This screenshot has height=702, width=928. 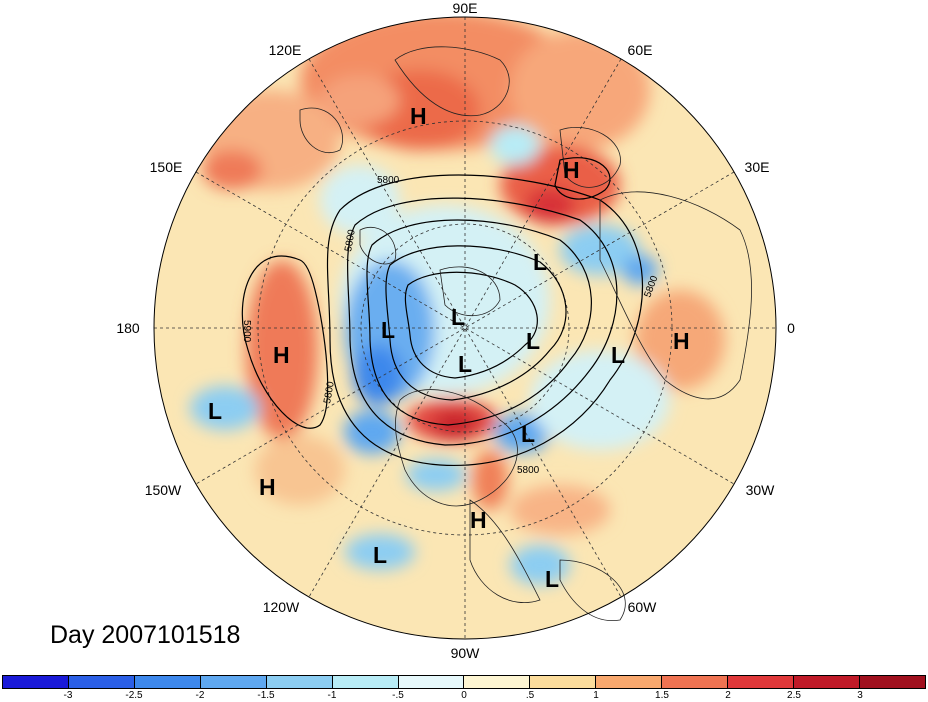 What do you see at coordinates (728, 695) in the screenshot?
I see `colorbar-tick-label: 2` at bounding box center [728, 695].